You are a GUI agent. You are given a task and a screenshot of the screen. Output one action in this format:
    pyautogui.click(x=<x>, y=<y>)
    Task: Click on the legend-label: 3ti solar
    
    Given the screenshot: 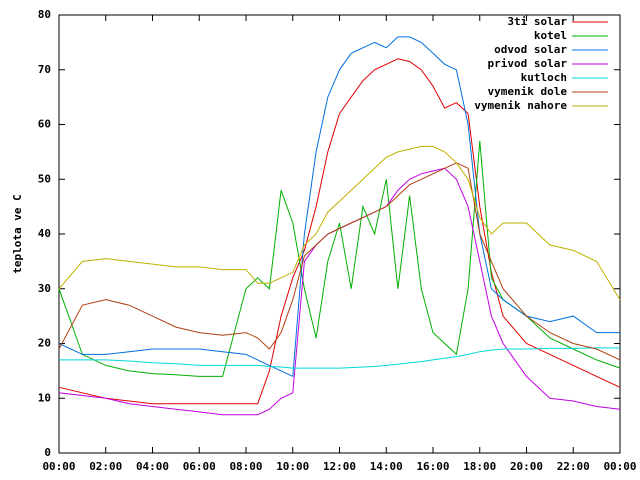 What is the action you would take?
    pyautogui.click(x=537, y=21)
    